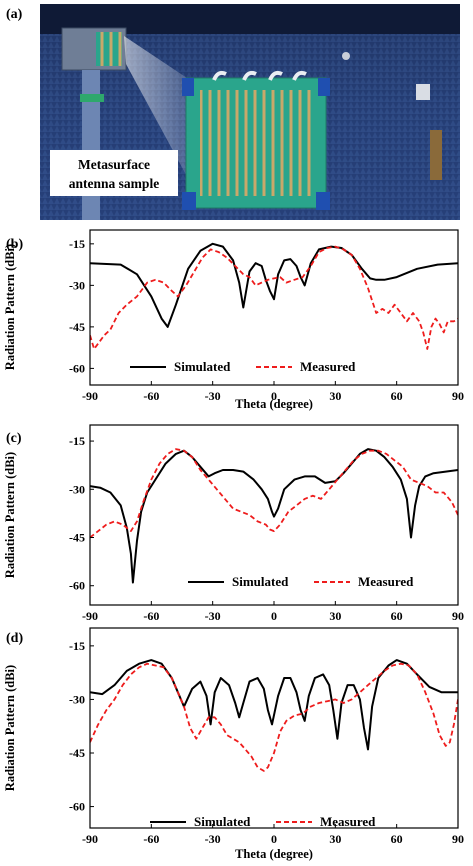 This screenshot has height=866, width=473. Describe the element at coordinates (386, 581) in the screenshot. I see `legend-label-measured-c: Measured` at that location.